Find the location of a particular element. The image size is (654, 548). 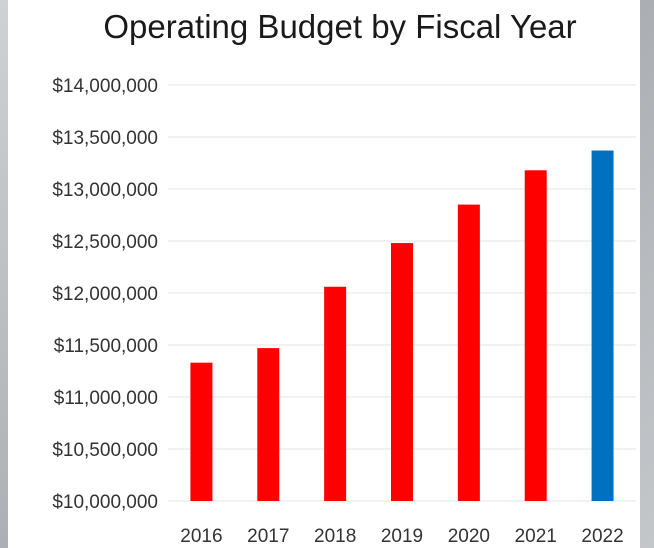

y-tick-label: $10,000,000 is located at coordinates (105, 502).